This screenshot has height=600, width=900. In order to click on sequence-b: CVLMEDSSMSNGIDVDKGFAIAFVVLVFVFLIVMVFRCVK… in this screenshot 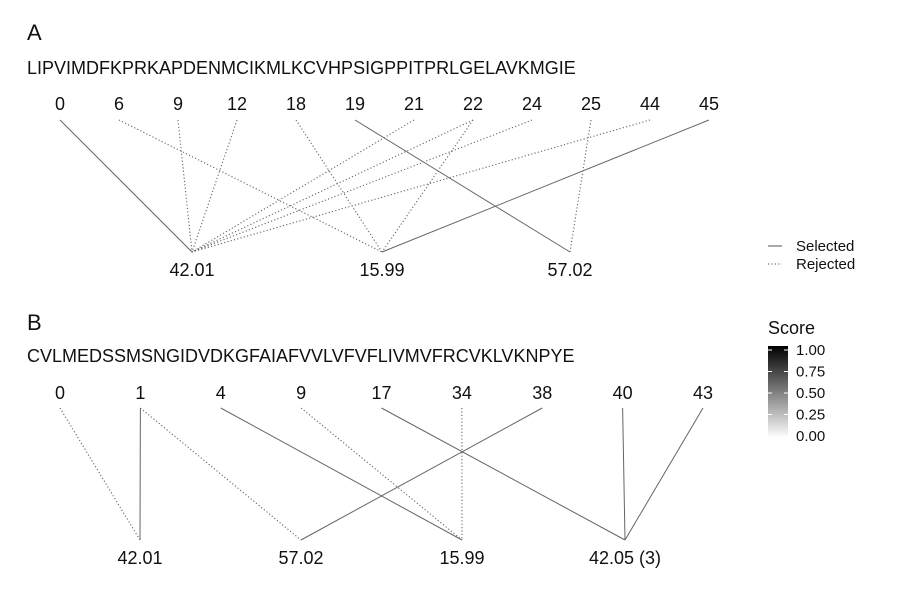, I will do `click(300, 356)`.